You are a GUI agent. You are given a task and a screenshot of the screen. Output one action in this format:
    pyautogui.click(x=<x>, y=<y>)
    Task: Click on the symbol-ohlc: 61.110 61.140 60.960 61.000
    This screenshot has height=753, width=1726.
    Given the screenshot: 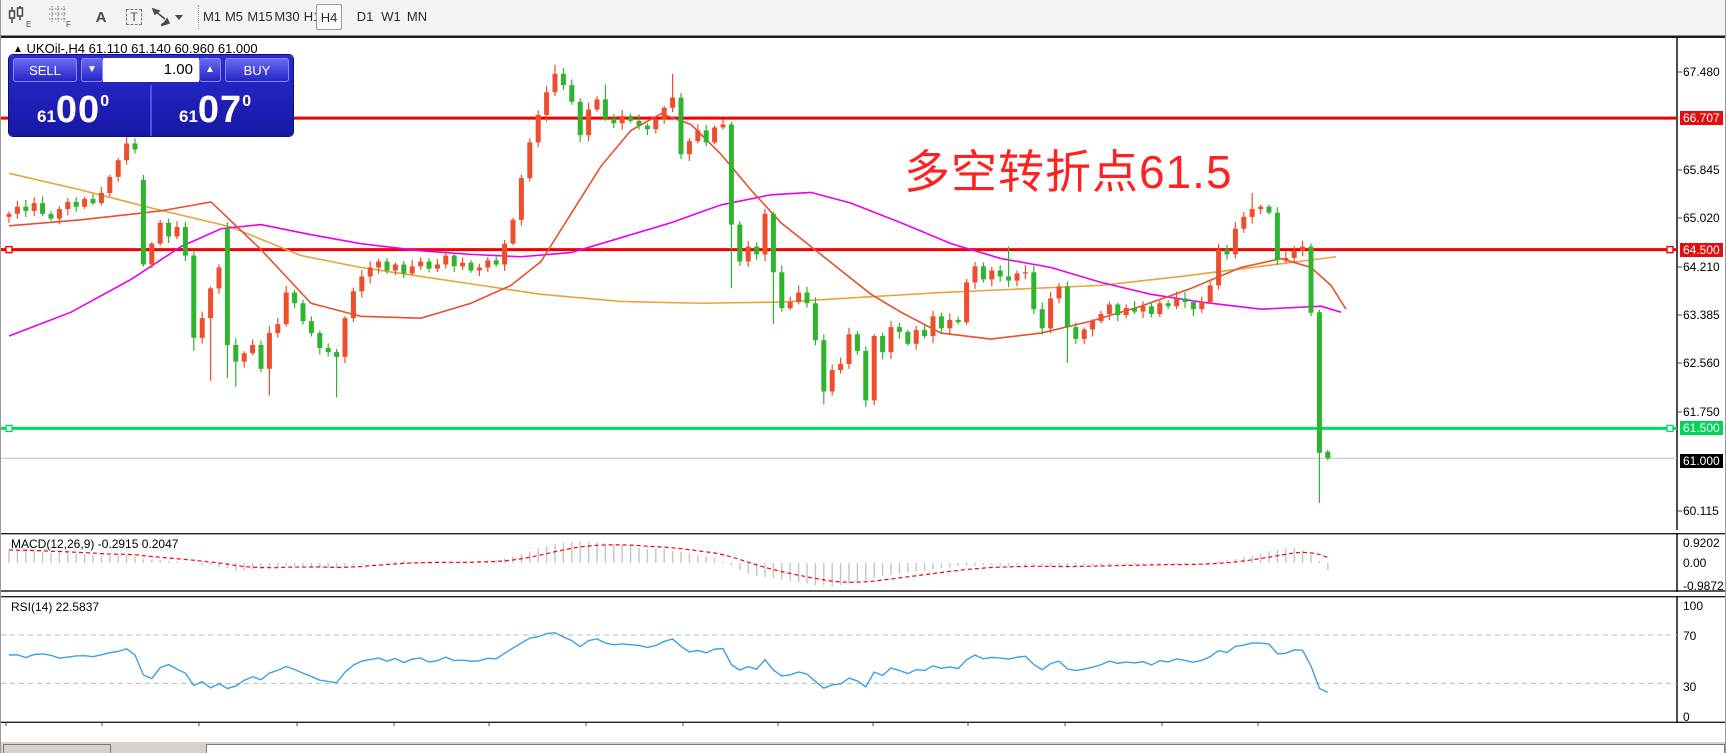 What is the action you would take?
    pyautogui.click(x=173, y=48)
    